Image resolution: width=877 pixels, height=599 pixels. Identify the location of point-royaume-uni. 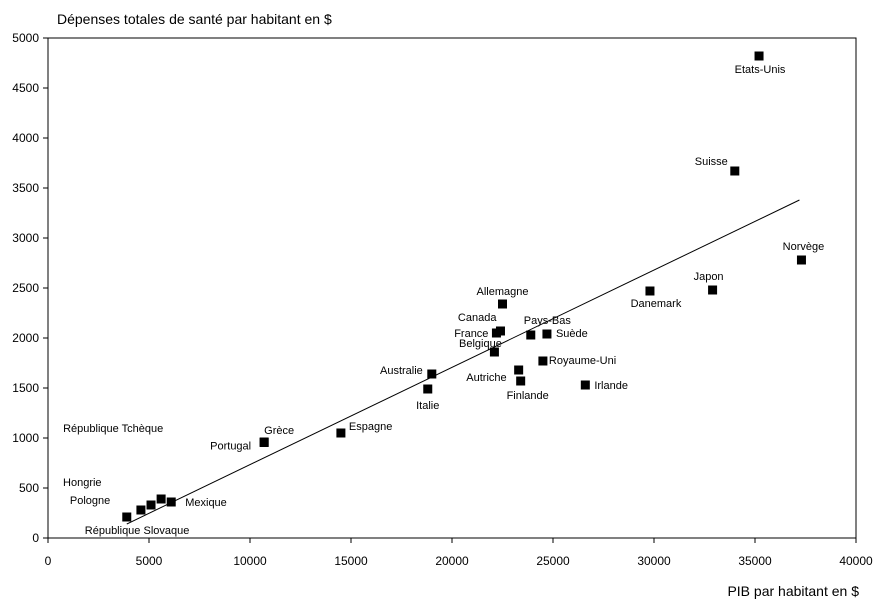
(543, 361).